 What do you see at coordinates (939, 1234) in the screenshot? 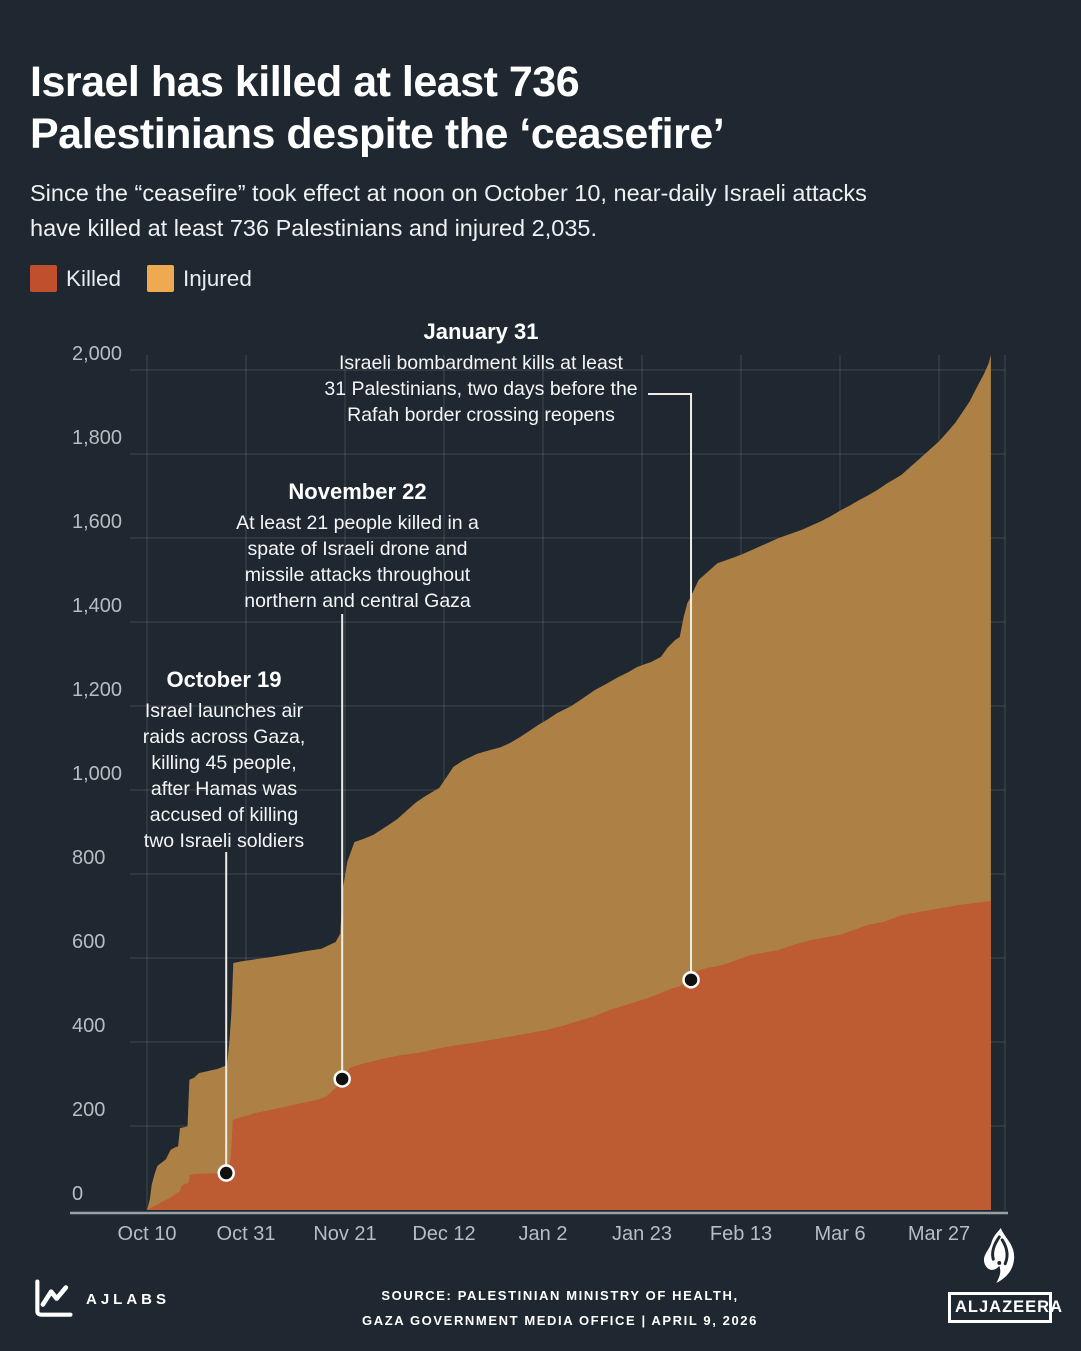
I see `x-tick-label: Mar 27` at bounding box center [939, 1234].